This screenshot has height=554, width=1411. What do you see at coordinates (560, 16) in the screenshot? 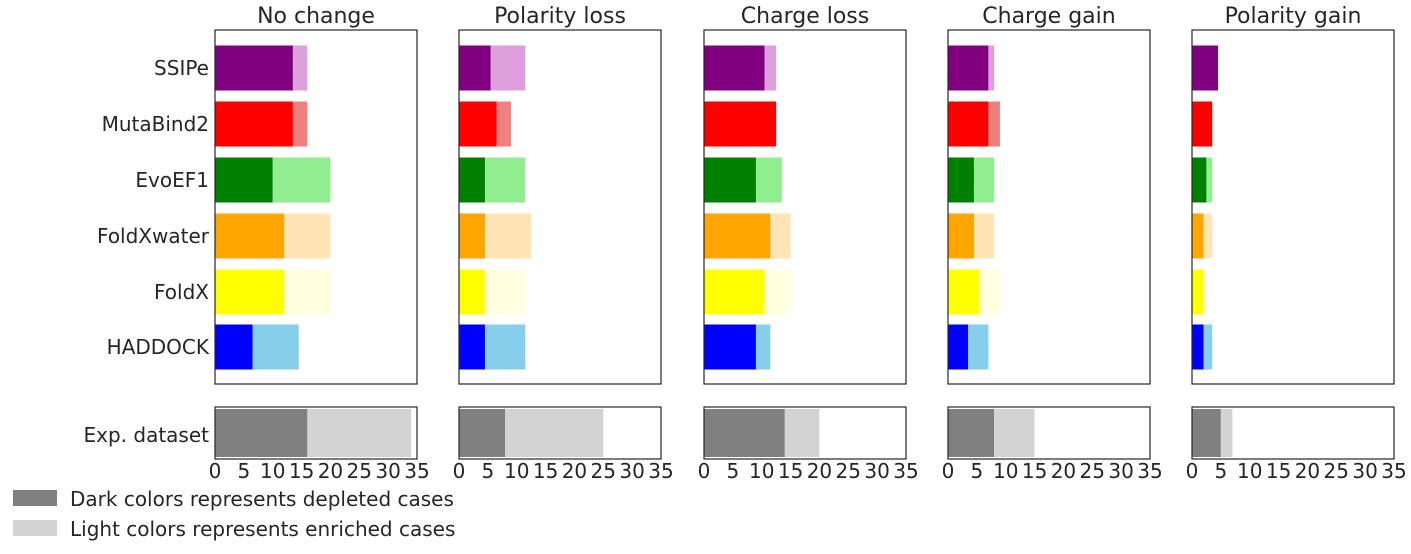
I see `panel-title-polarity-loss: Polarity loss` at bounding box center [560, 16].